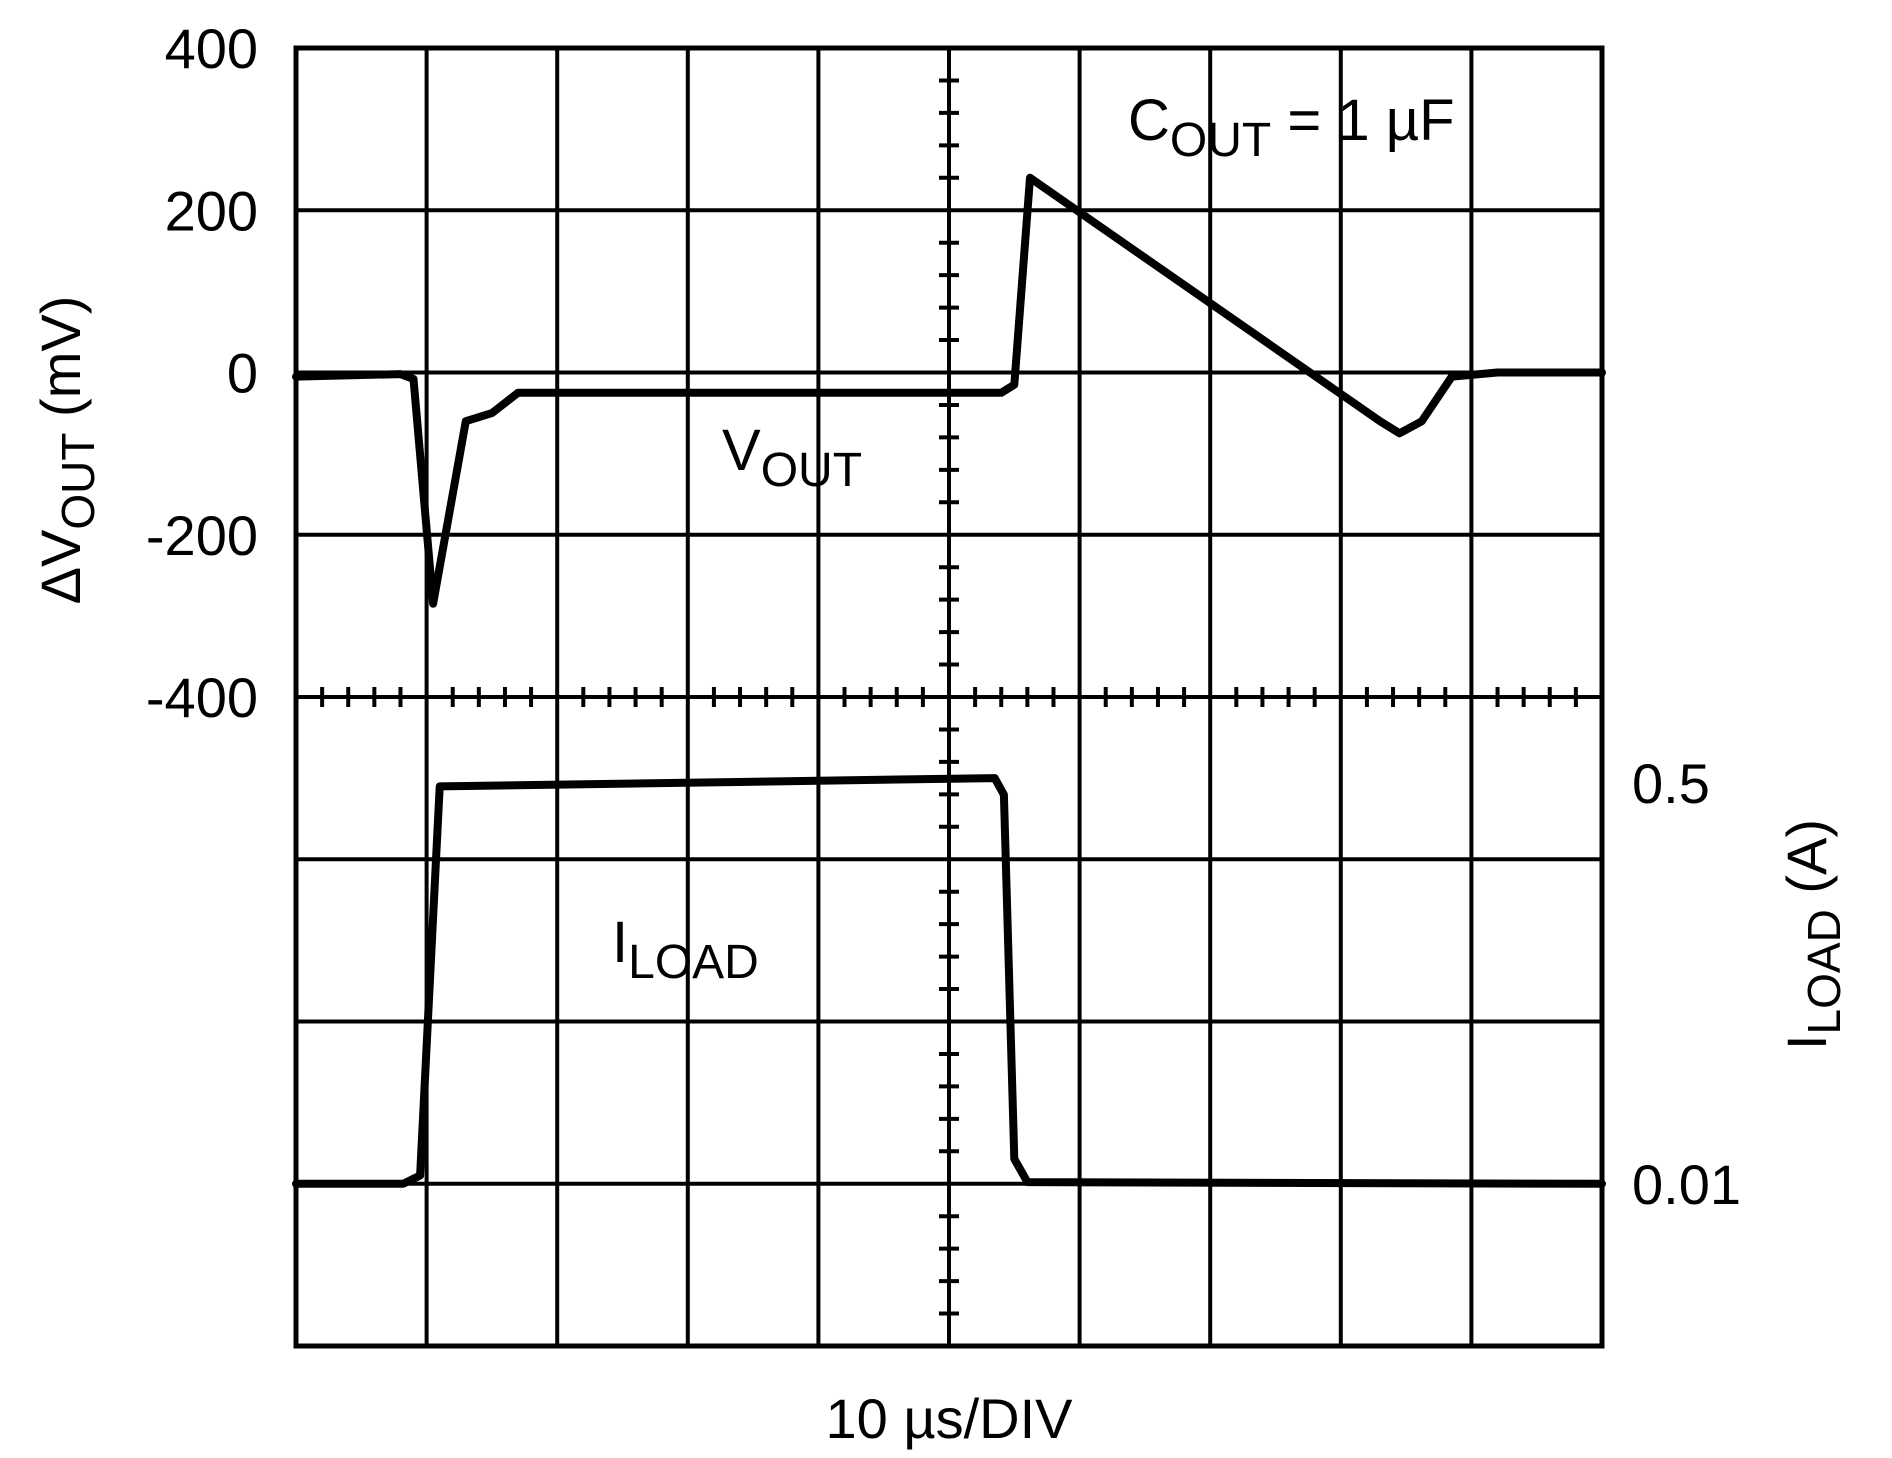 The height and width of the screenshot is (1458, 1892). I want to click on left-tick-label: 200, so click(211, 210).